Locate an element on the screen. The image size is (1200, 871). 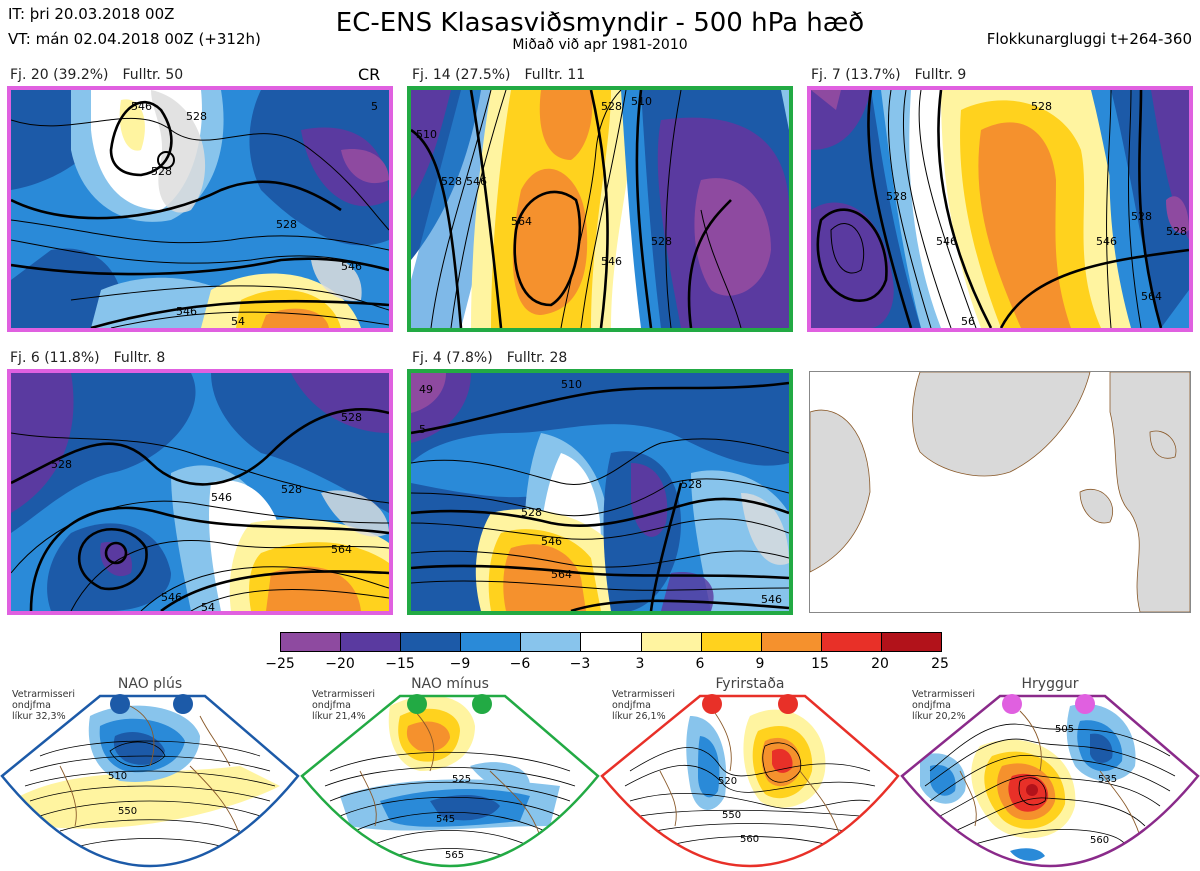
panel-2-representative: Fulltr. 11 is located at coordinates (555, 75).